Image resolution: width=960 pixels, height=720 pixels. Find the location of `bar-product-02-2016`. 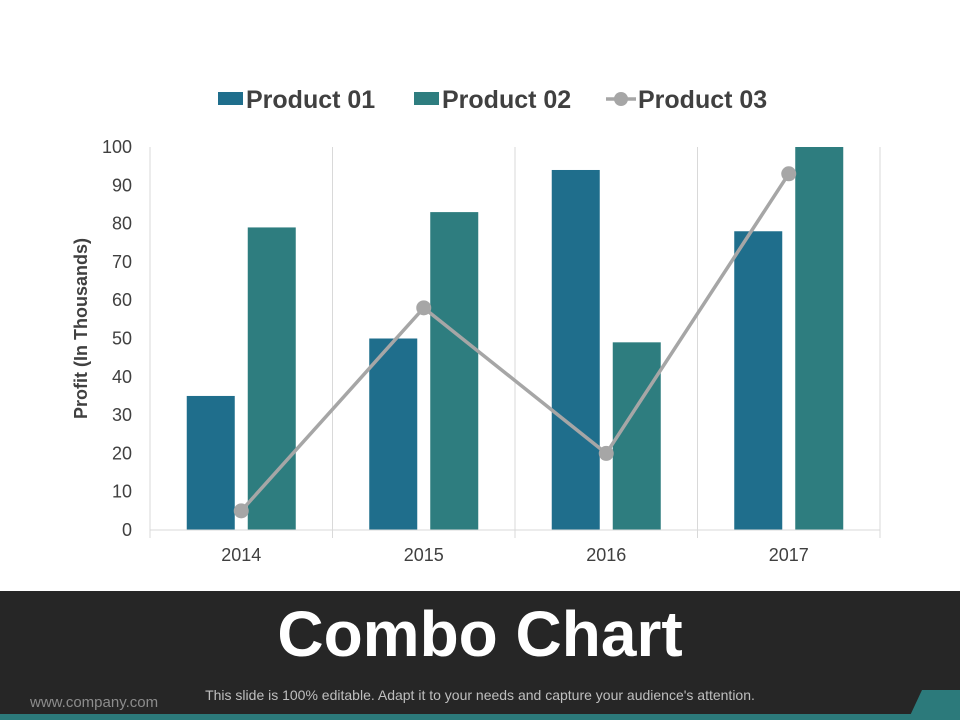

bar-product-02-2016 is located at coordinates (636, 436).